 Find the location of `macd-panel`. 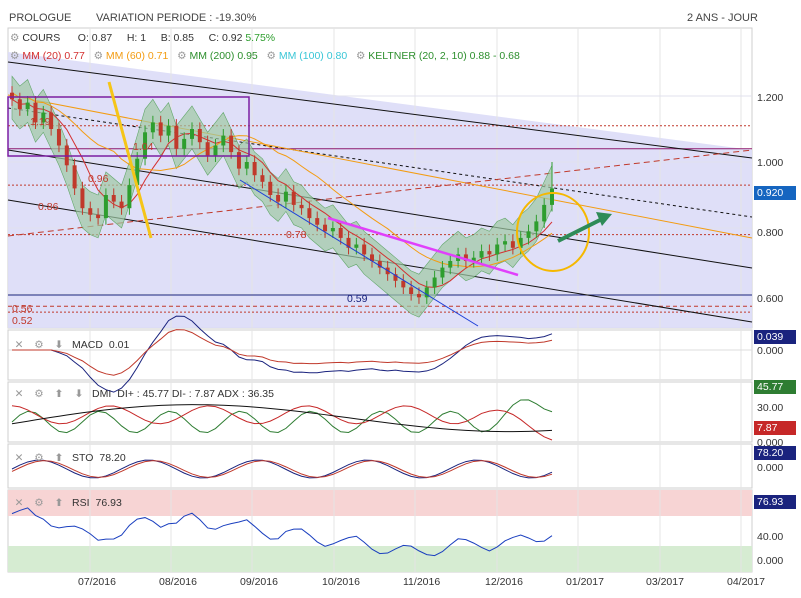

macd-panel is located at coordinates (380, 355).